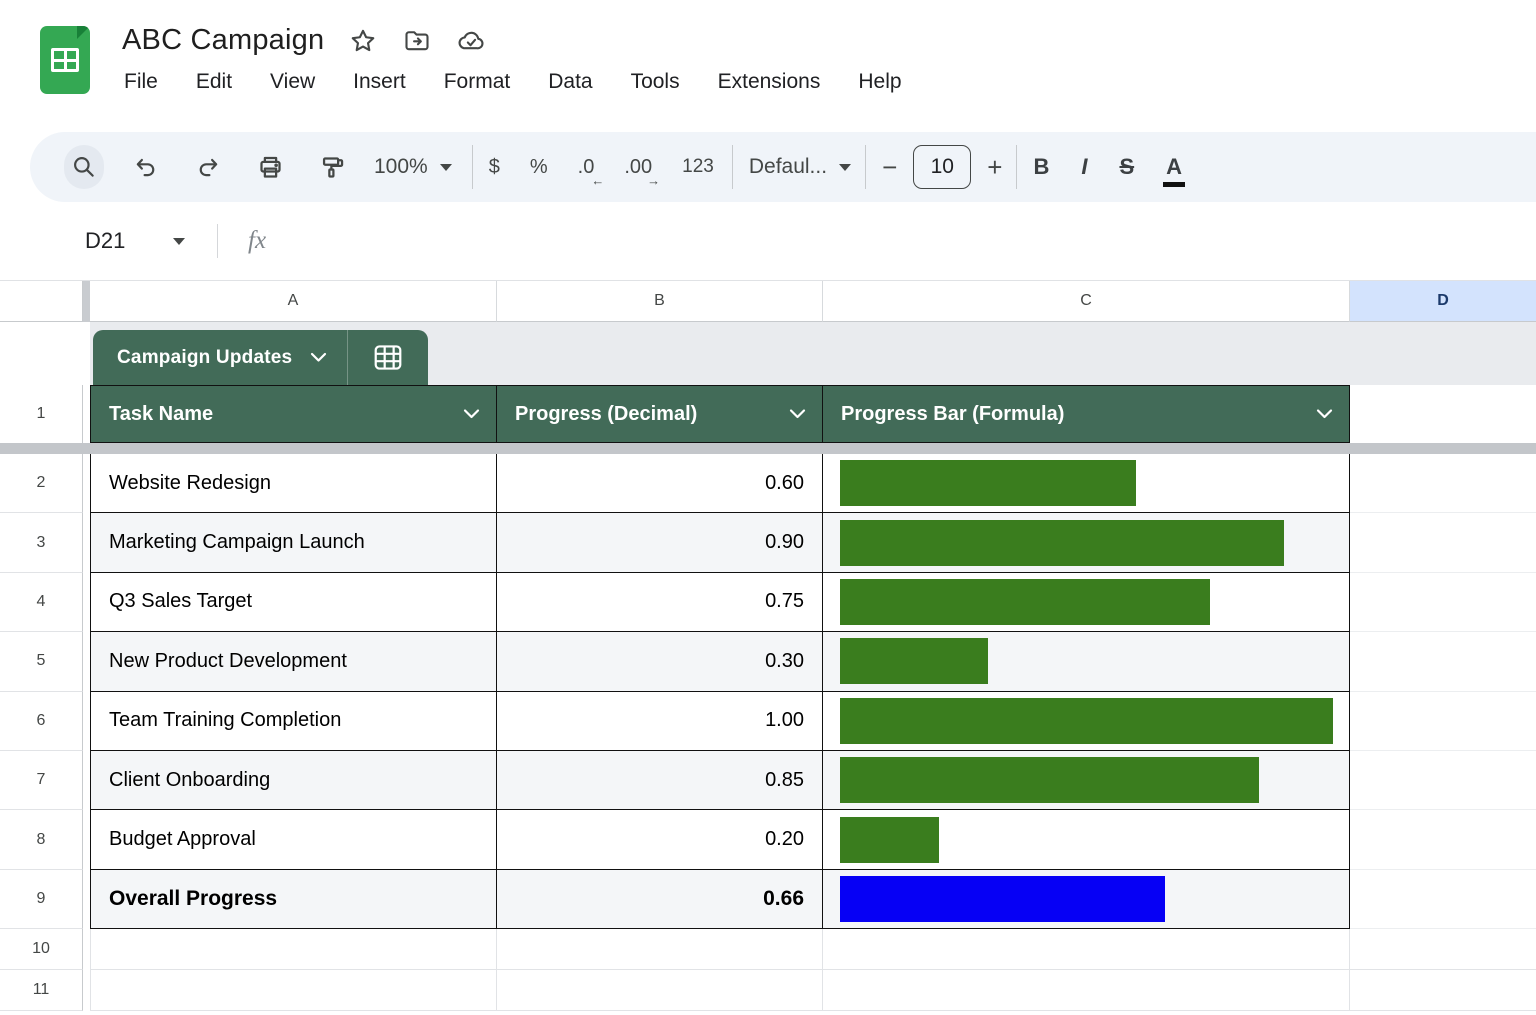  I want to click on progress-cell: 0.85, so click(660, 780).